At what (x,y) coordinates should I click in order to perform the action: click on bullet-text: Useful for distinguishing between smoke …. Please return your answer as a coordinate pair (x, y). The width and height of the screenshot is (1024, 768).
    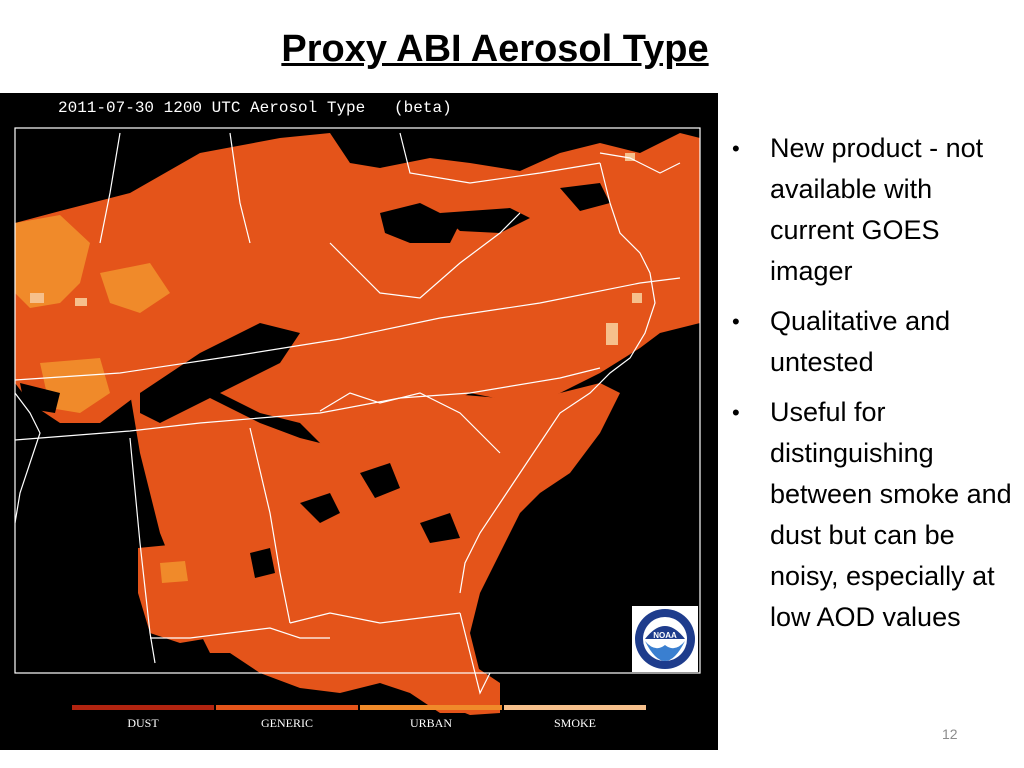
    Looking at the image, I should click on (891, 514).